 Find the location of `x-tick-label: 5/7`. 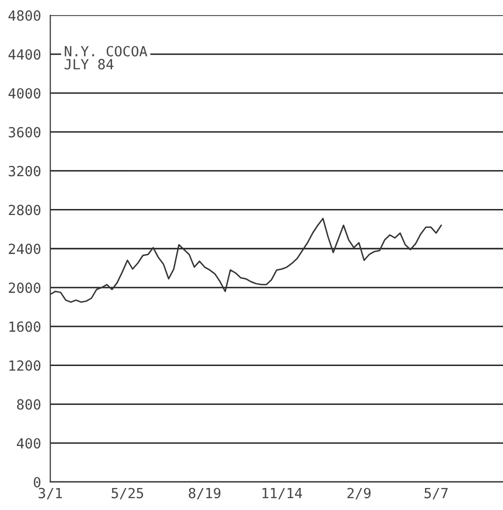

x-tick-label: 5/7 is located at coordinates (436, 494).